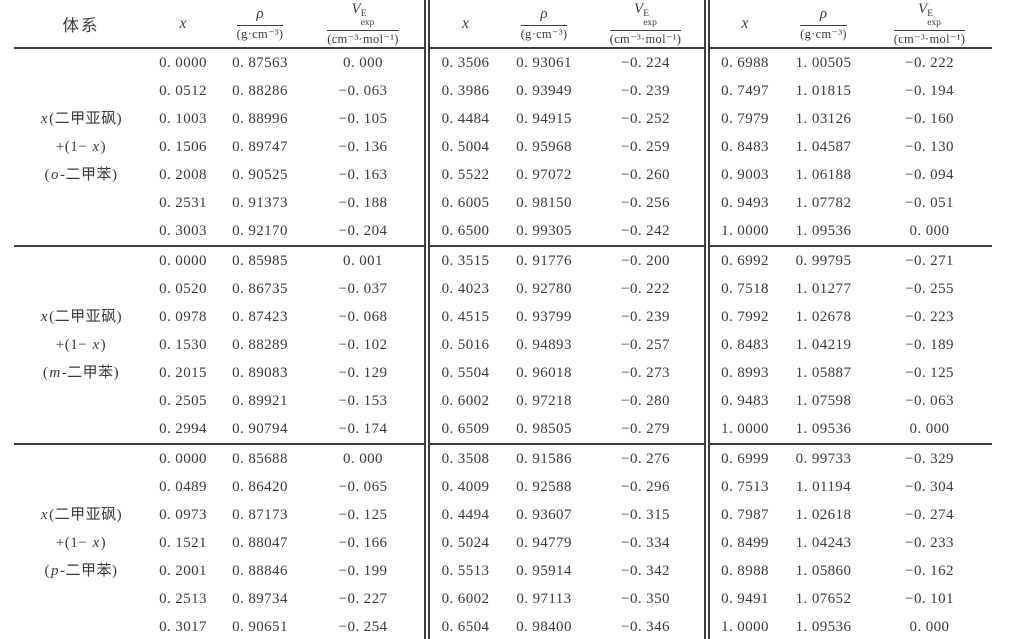 The image size is (1029, 639). I want to click on ve-value-cell: −0. 280, so click(645, 400).